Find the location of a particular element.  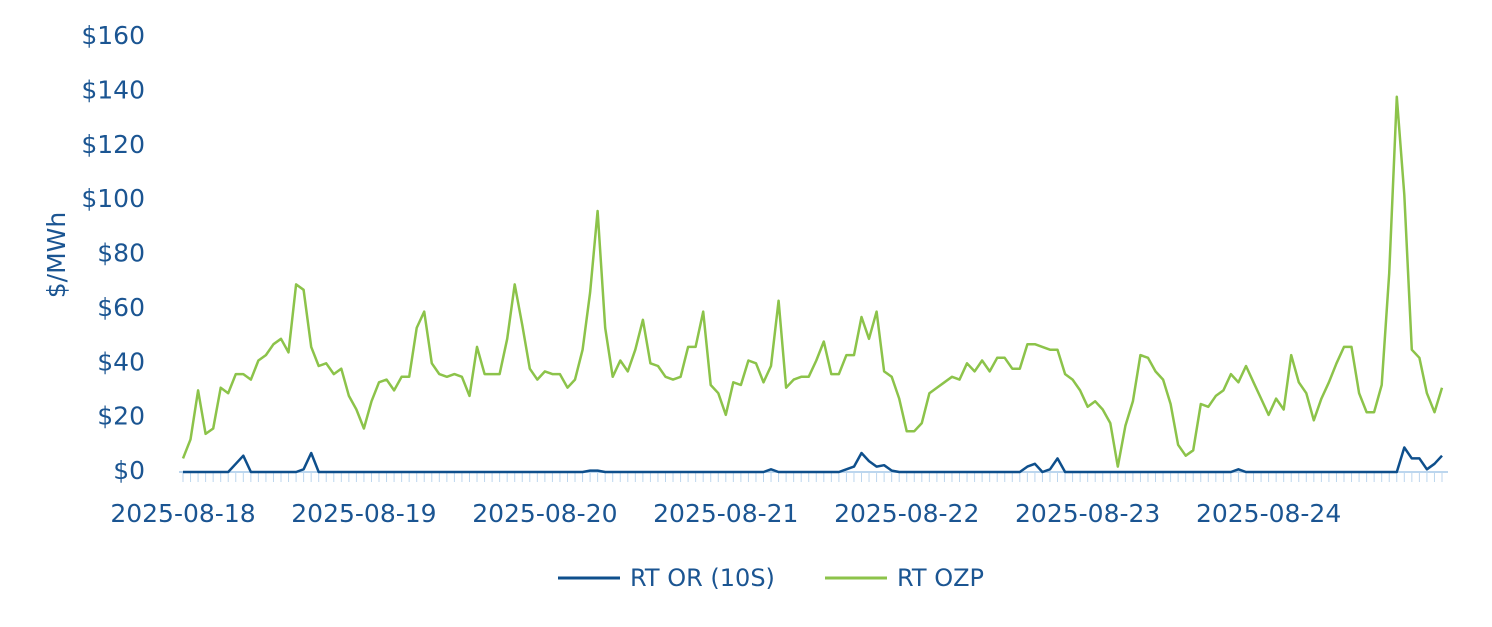

legend-label: RT OR (10S) is located at coordinates (702, 578).